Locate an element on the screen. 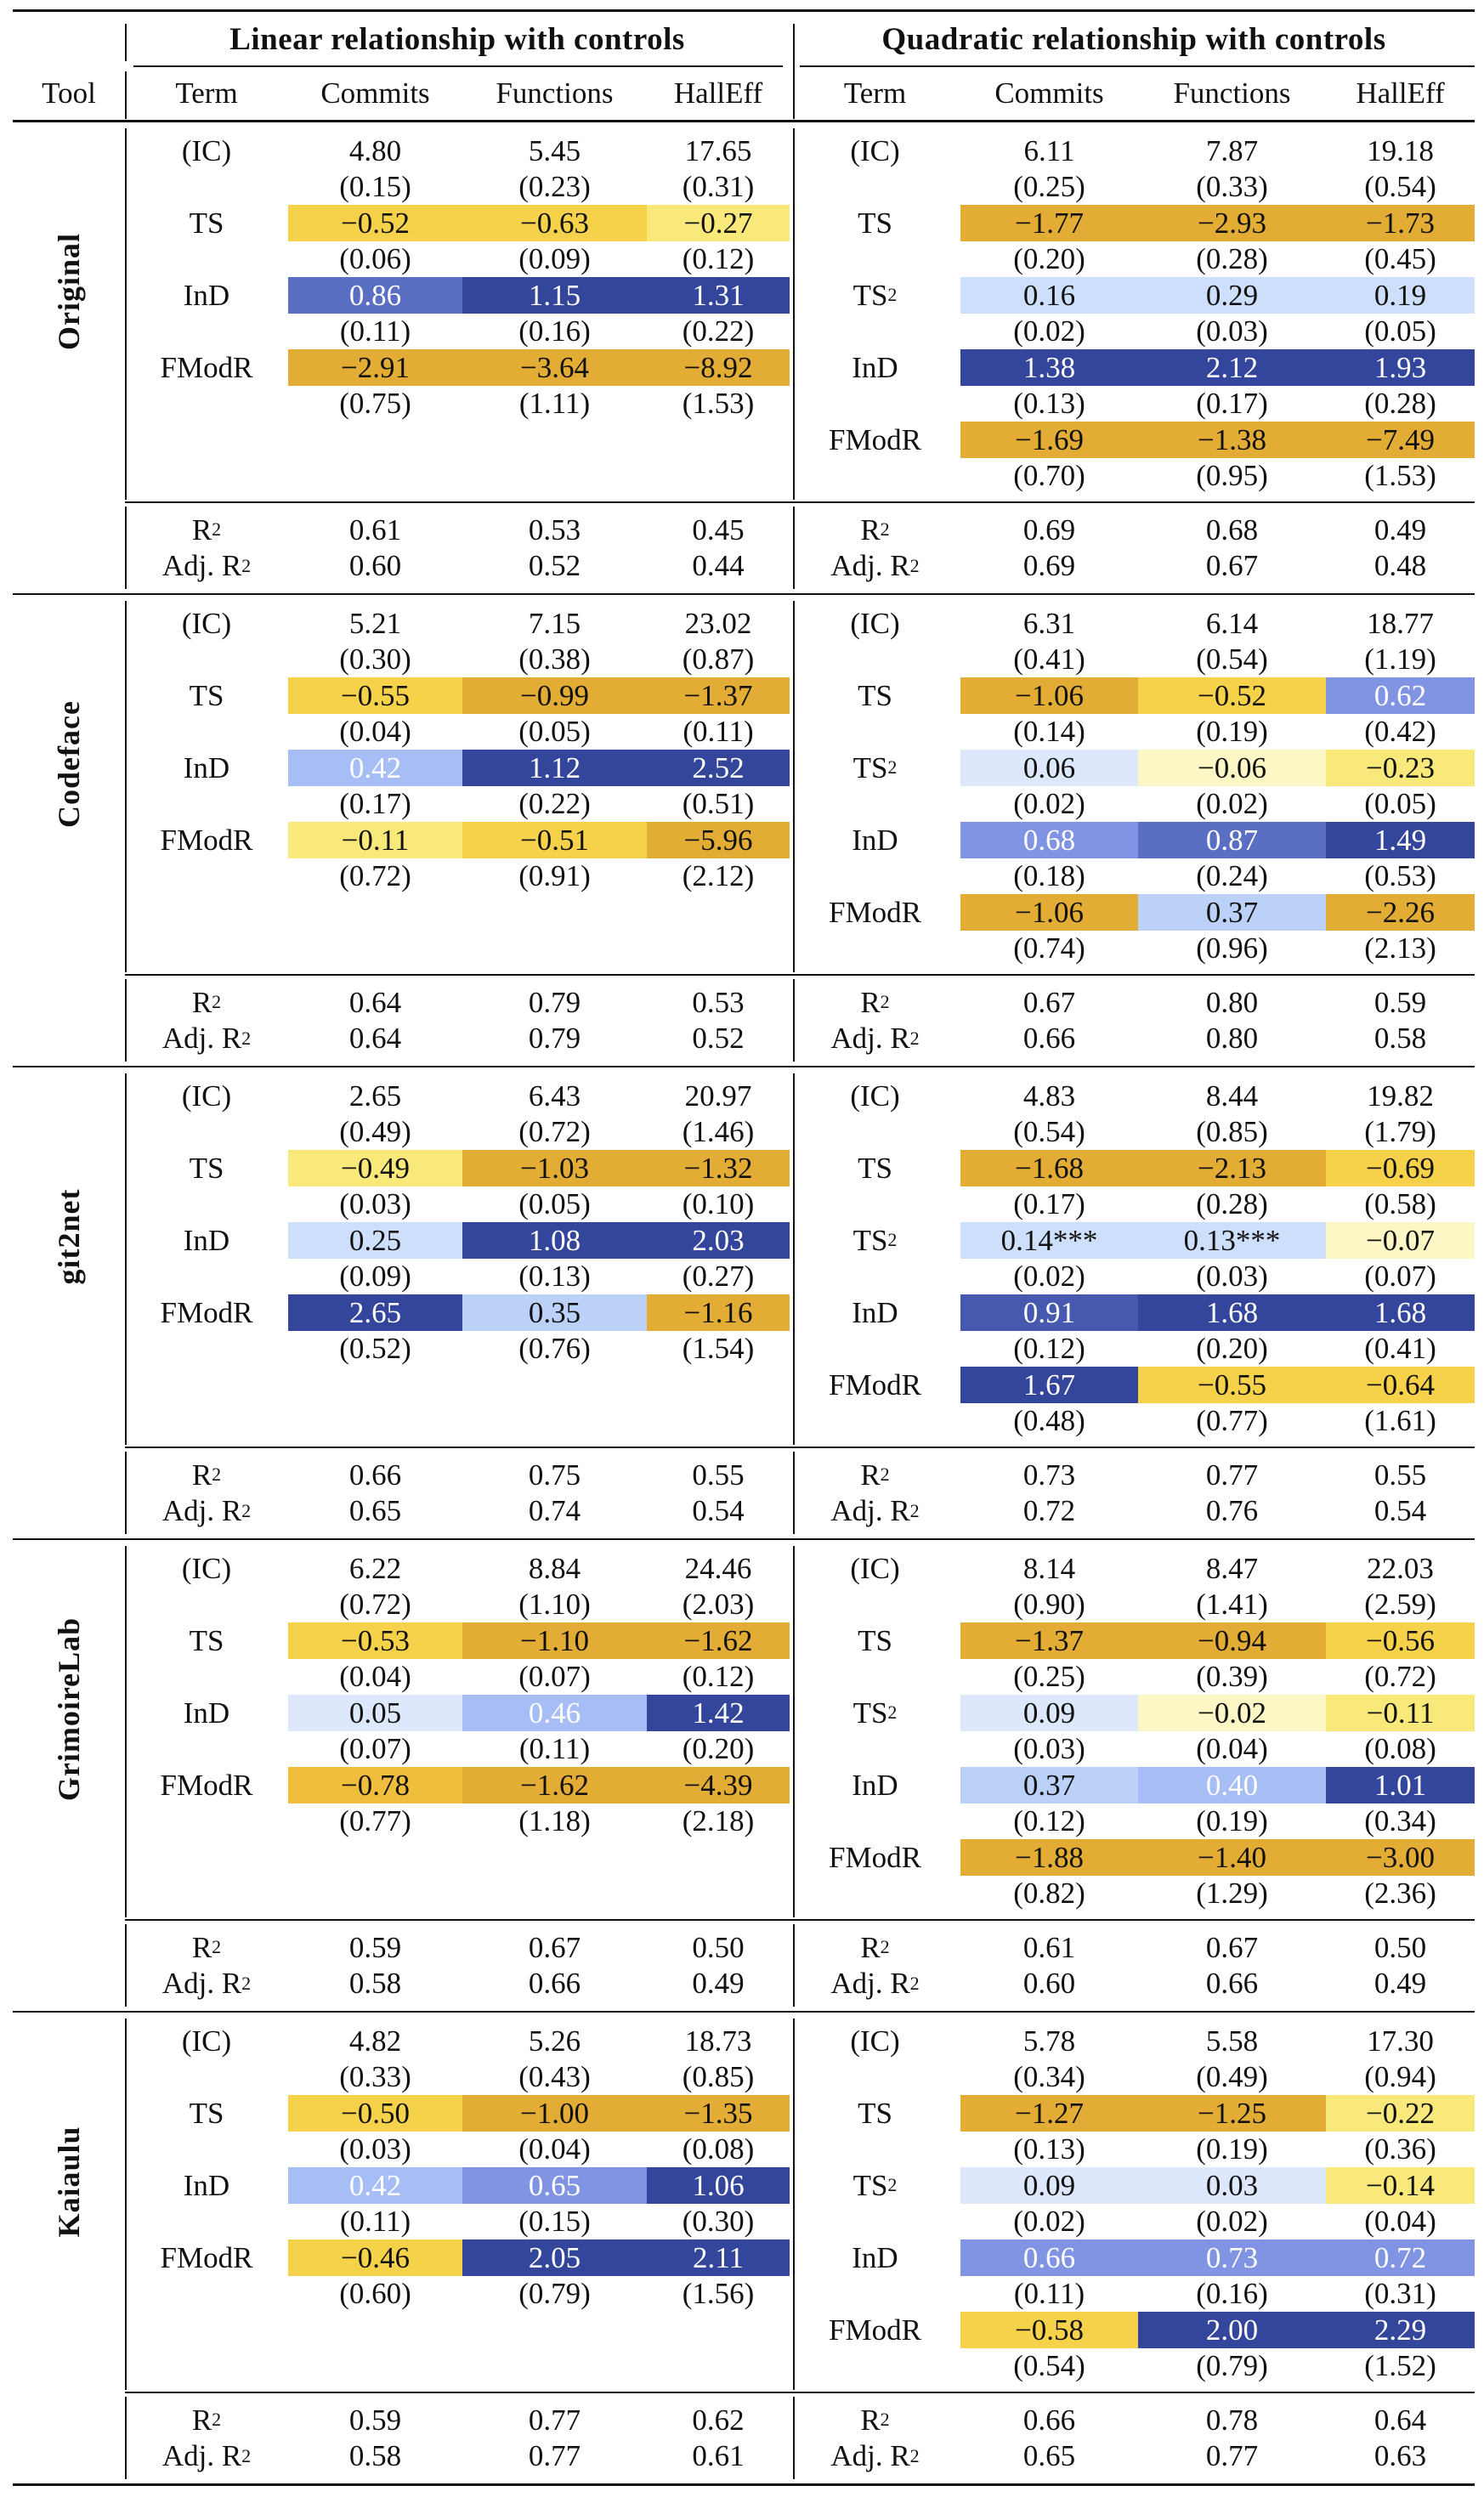 The width and height of the screenshot is (1484, 2514). coefficient-cell: −0.52 is located at coordinates (1232, 695).